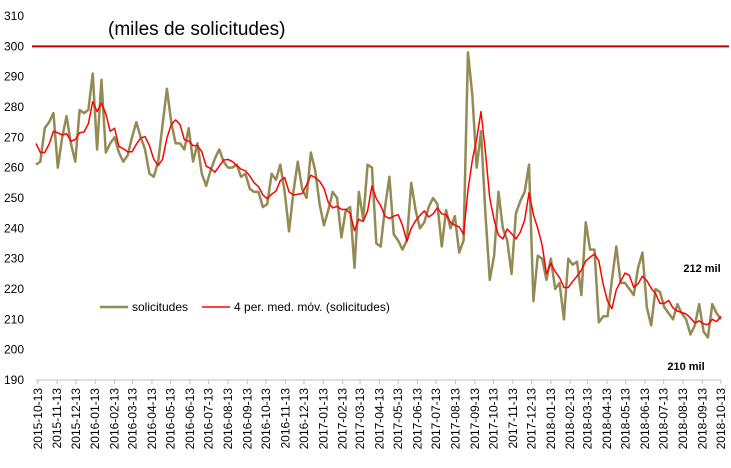  What do you see at coordinates (475, 419) in the screenshot?
I see `x-tick-label: 2017-09-13` at bounding box center [475, 419].